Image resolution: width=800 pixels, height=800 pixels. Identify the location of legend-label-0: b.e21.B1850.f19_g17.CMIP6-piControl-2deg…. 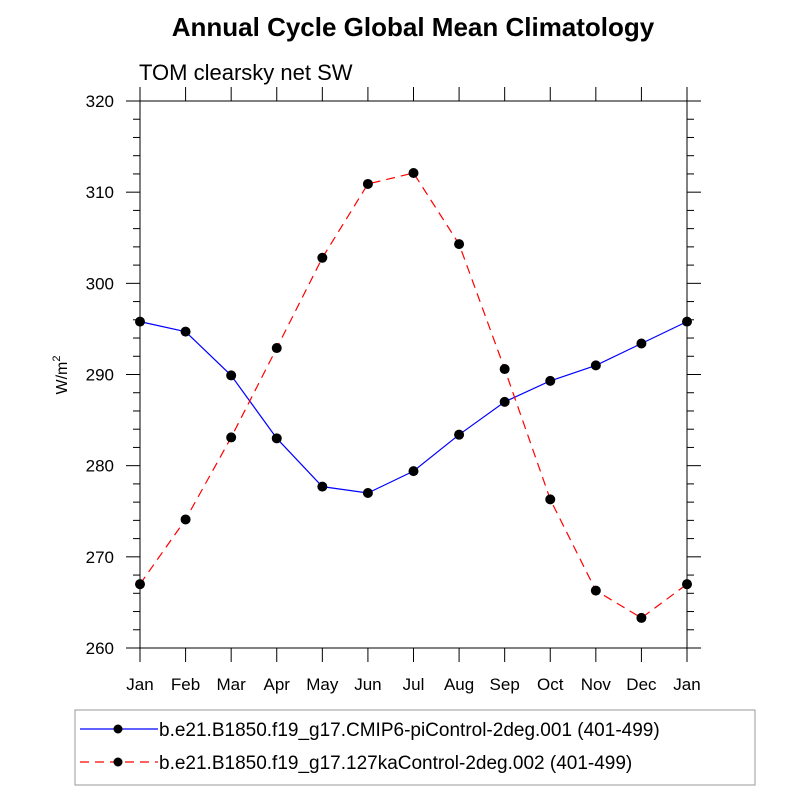
(409, 730).